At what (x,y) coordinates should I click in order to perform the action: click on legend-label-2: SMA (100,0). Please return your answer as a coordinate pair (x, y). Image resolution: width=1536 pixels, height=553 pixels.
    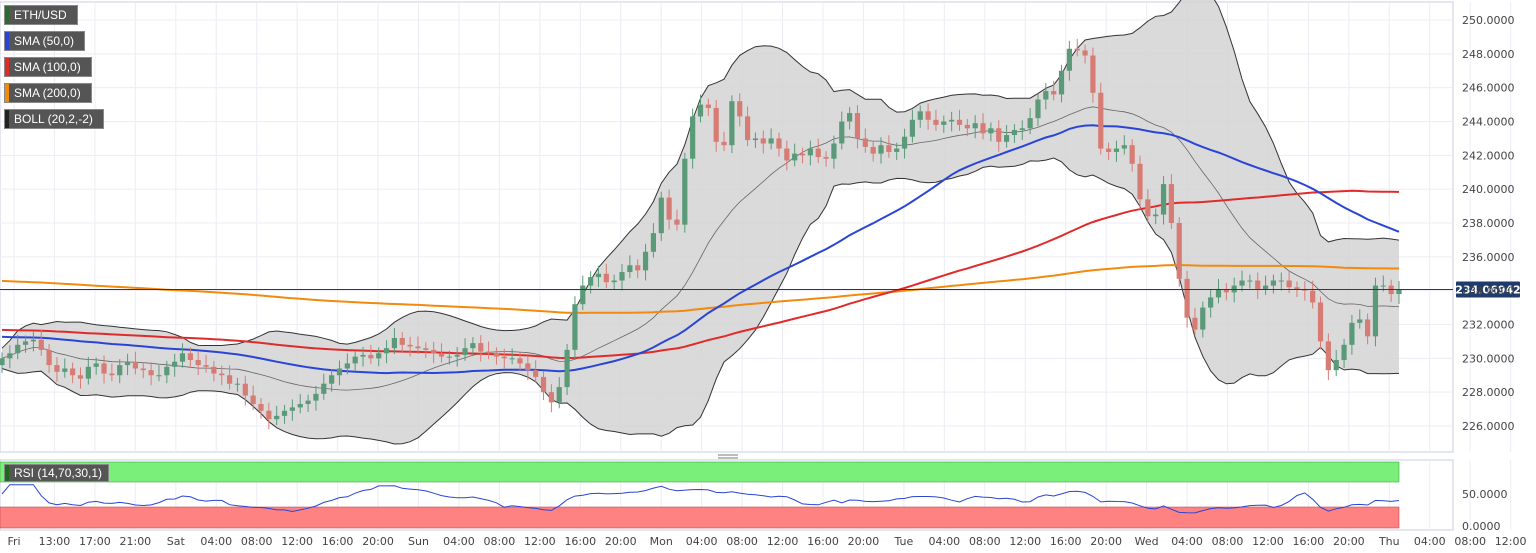
    Looking at the image, I should click on (47, 67).